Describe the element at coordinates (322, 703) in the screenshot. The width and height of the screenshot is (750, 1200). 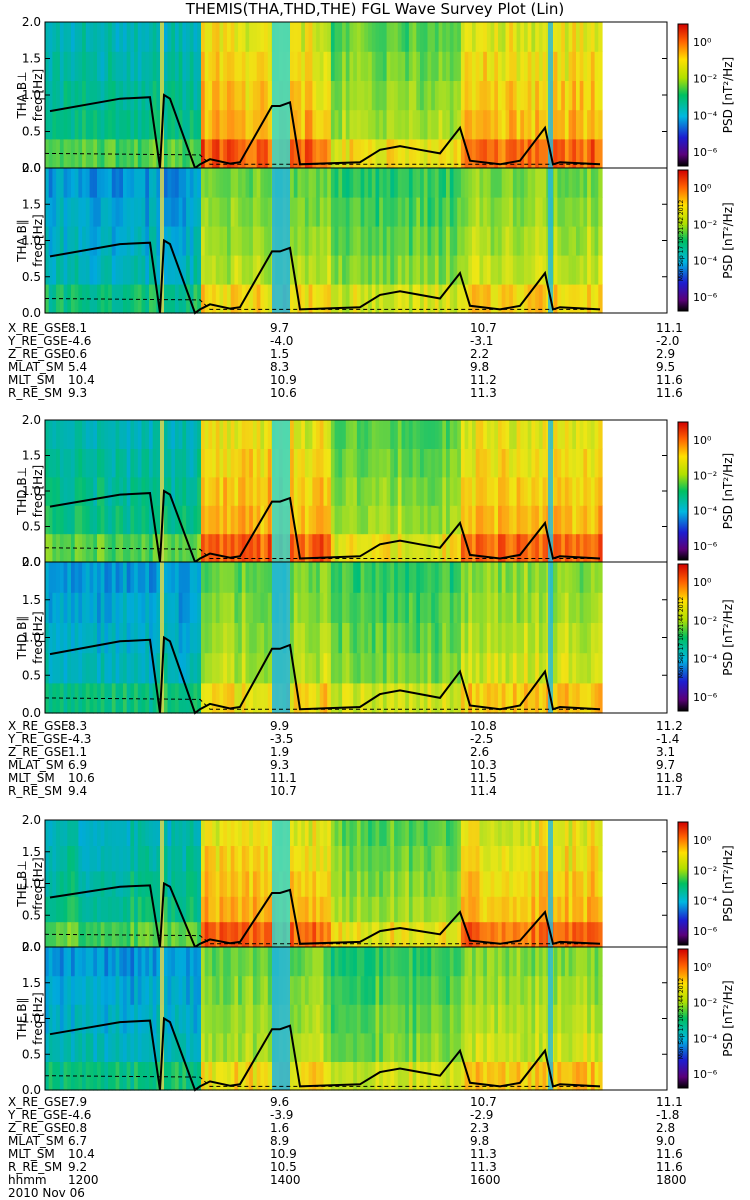
I see `dashed-line` at that location.